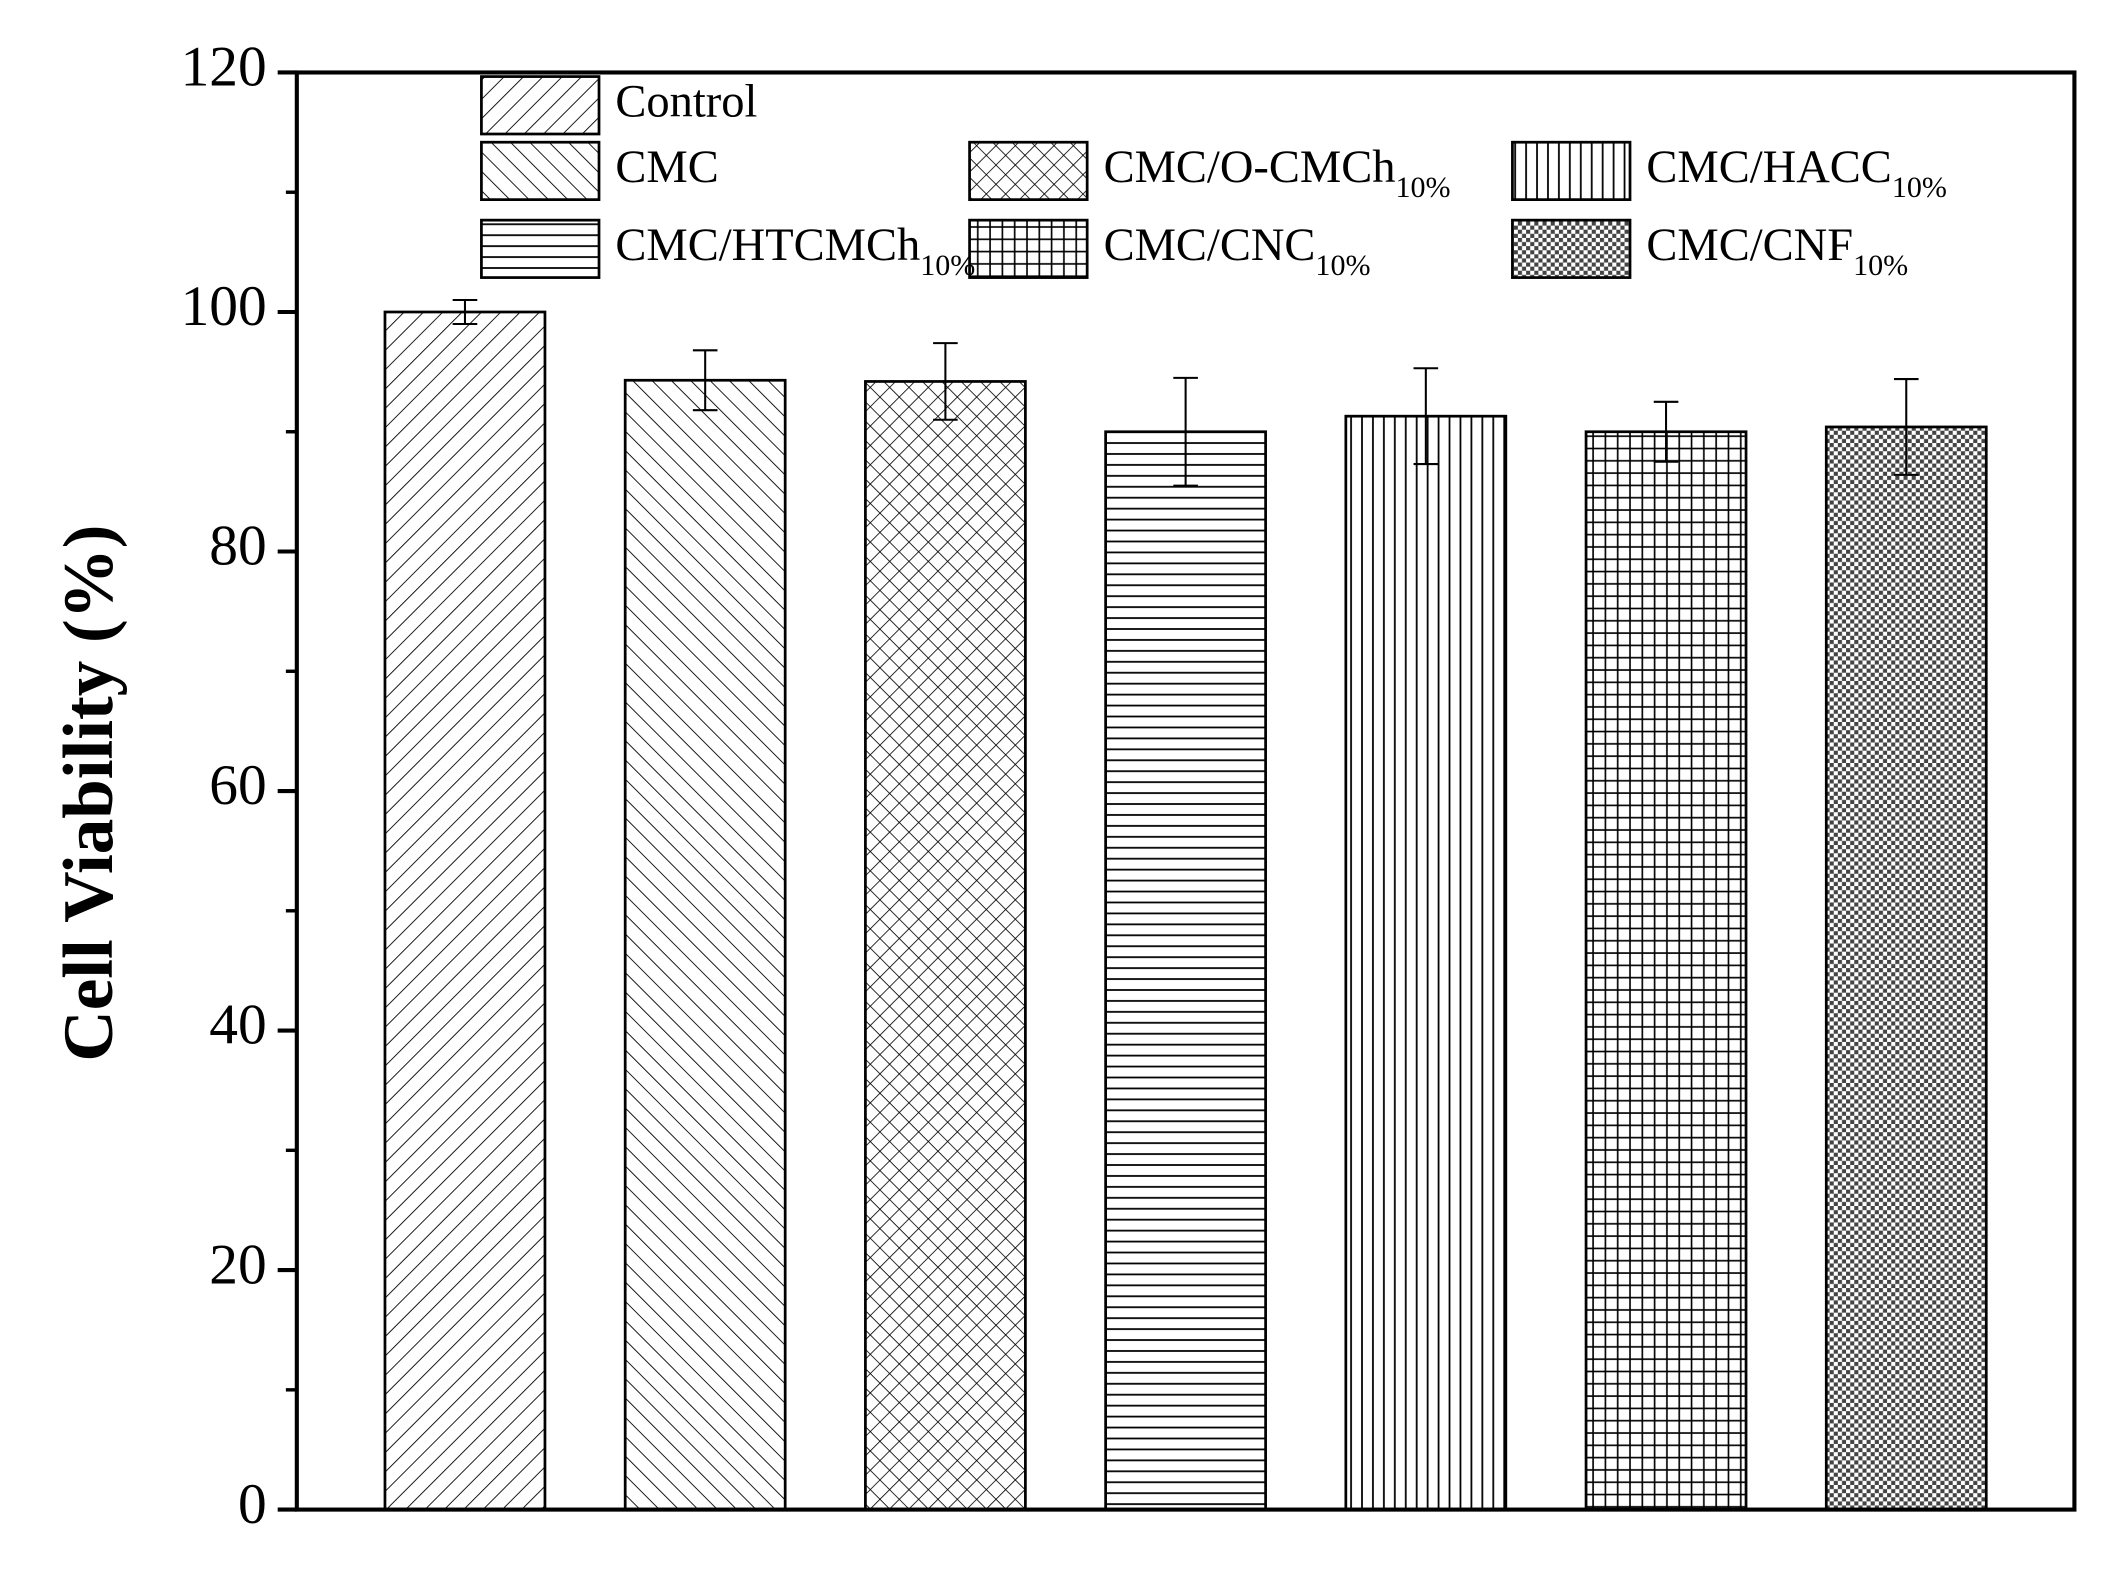 This screenshot has width=2121, height=1593. I want to click on y-tick-label: 100, so click(224, 306).